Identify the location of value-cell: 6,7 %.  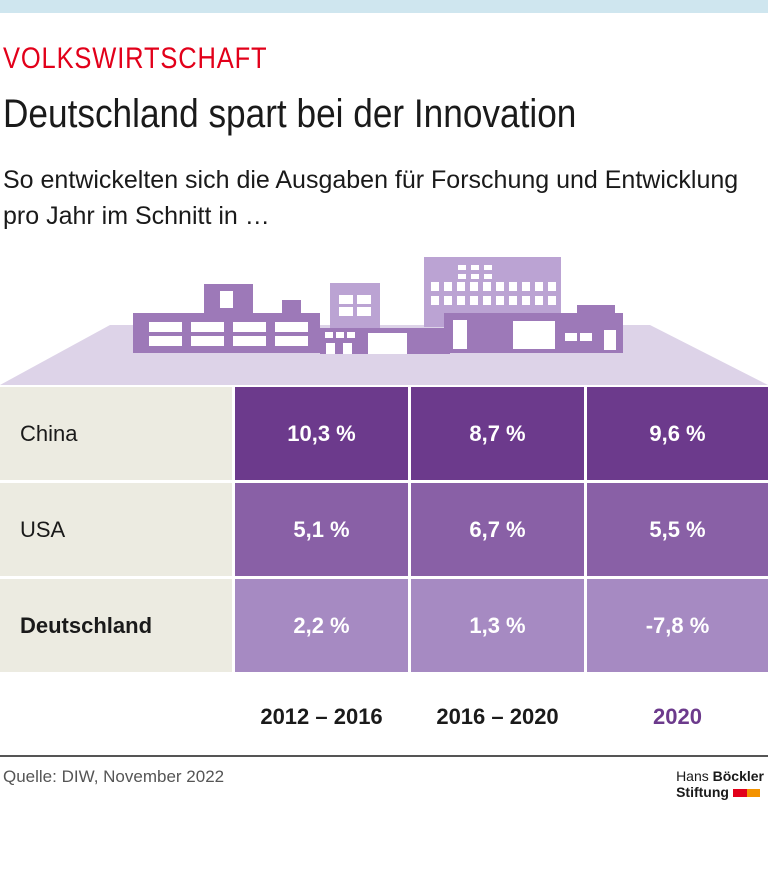
(497, 529).